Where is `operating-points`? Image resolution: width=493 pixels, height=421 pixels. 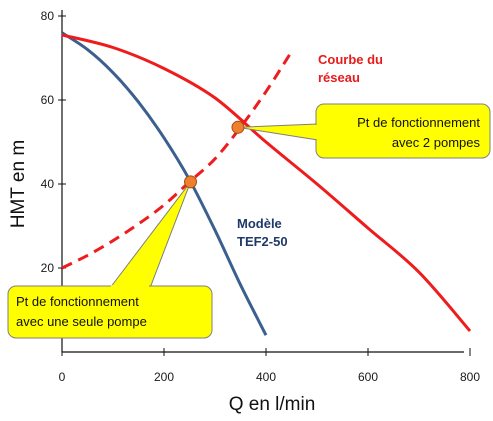
operating-points is located at coordinates (214, 154).